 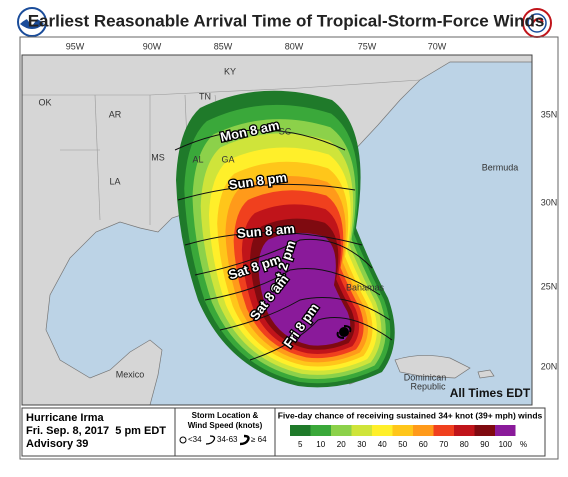 I want to click on longitude-label: 75W, so click(x=367, y=46).